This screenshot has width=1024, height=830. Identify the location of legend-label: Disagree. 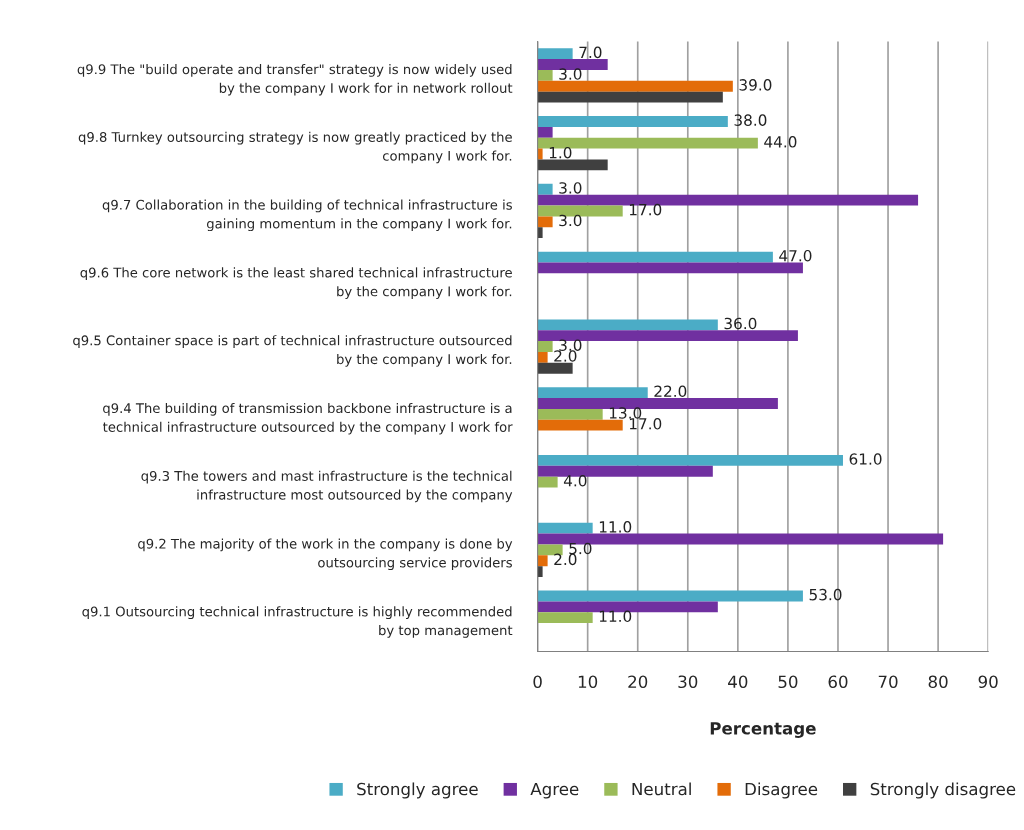
(781, 790).